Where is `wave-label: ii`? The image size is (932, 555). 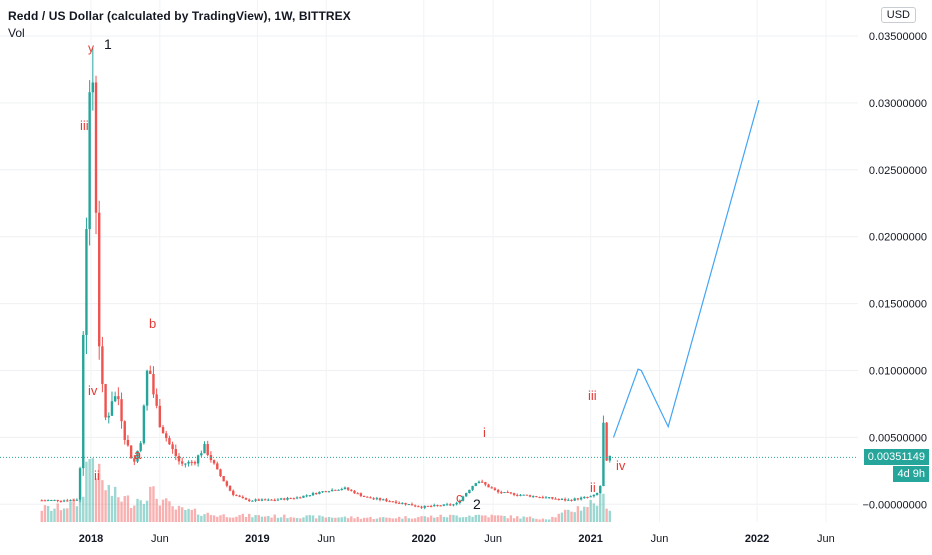
wave-label: ii is located at coordinates (97, 475).